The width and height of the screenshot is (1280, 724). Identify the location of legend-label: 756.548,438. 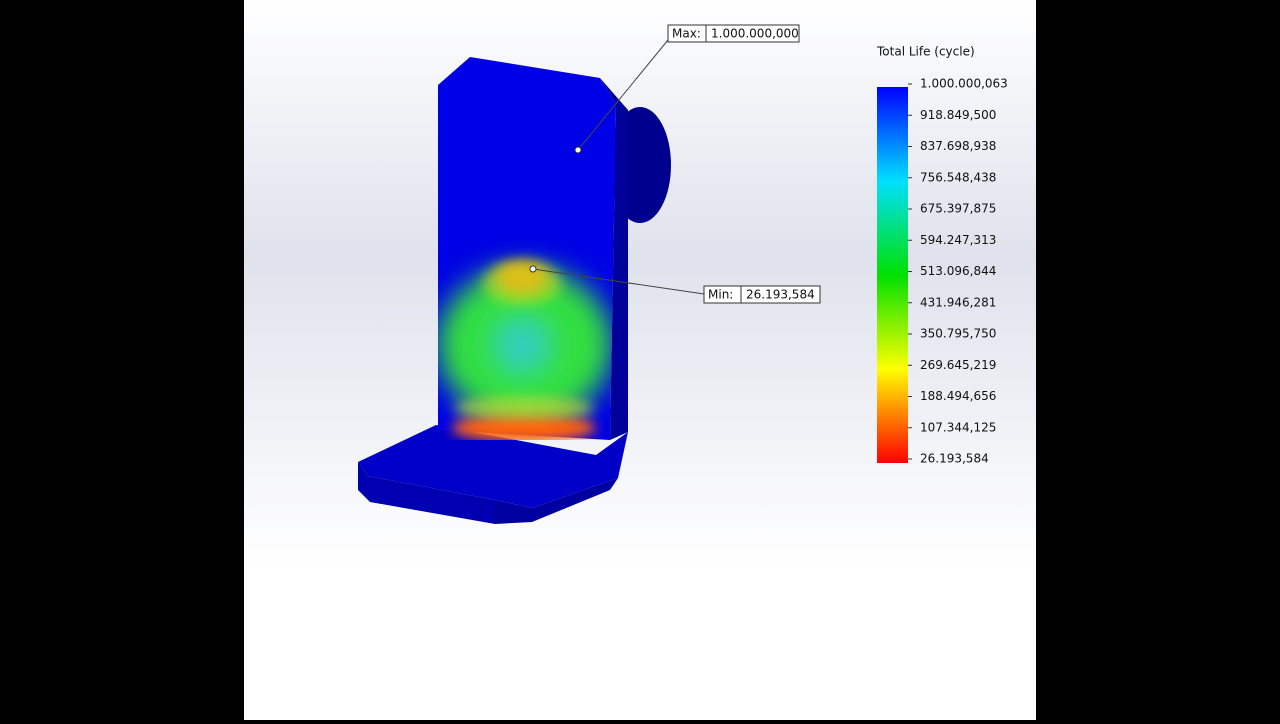
(958, 177).